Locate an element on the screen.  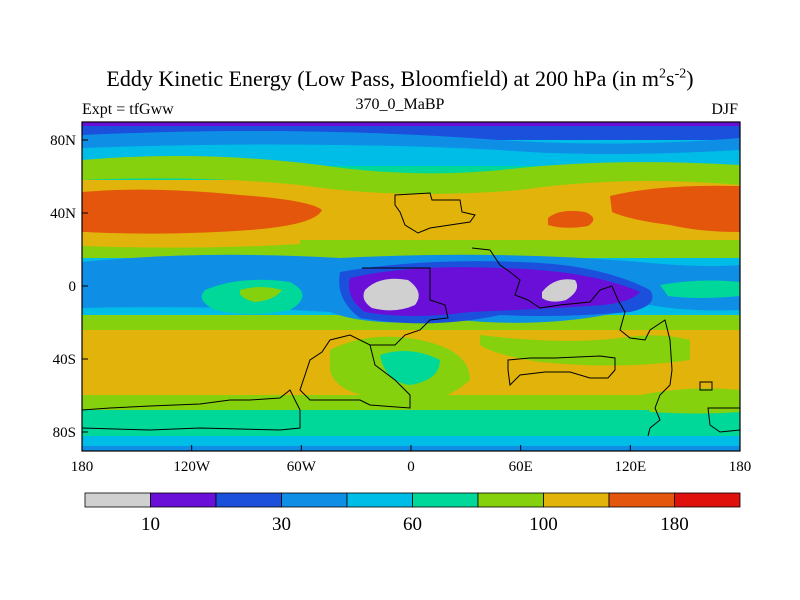
colorbar-label: 30 is located at coordinates (281, 524).